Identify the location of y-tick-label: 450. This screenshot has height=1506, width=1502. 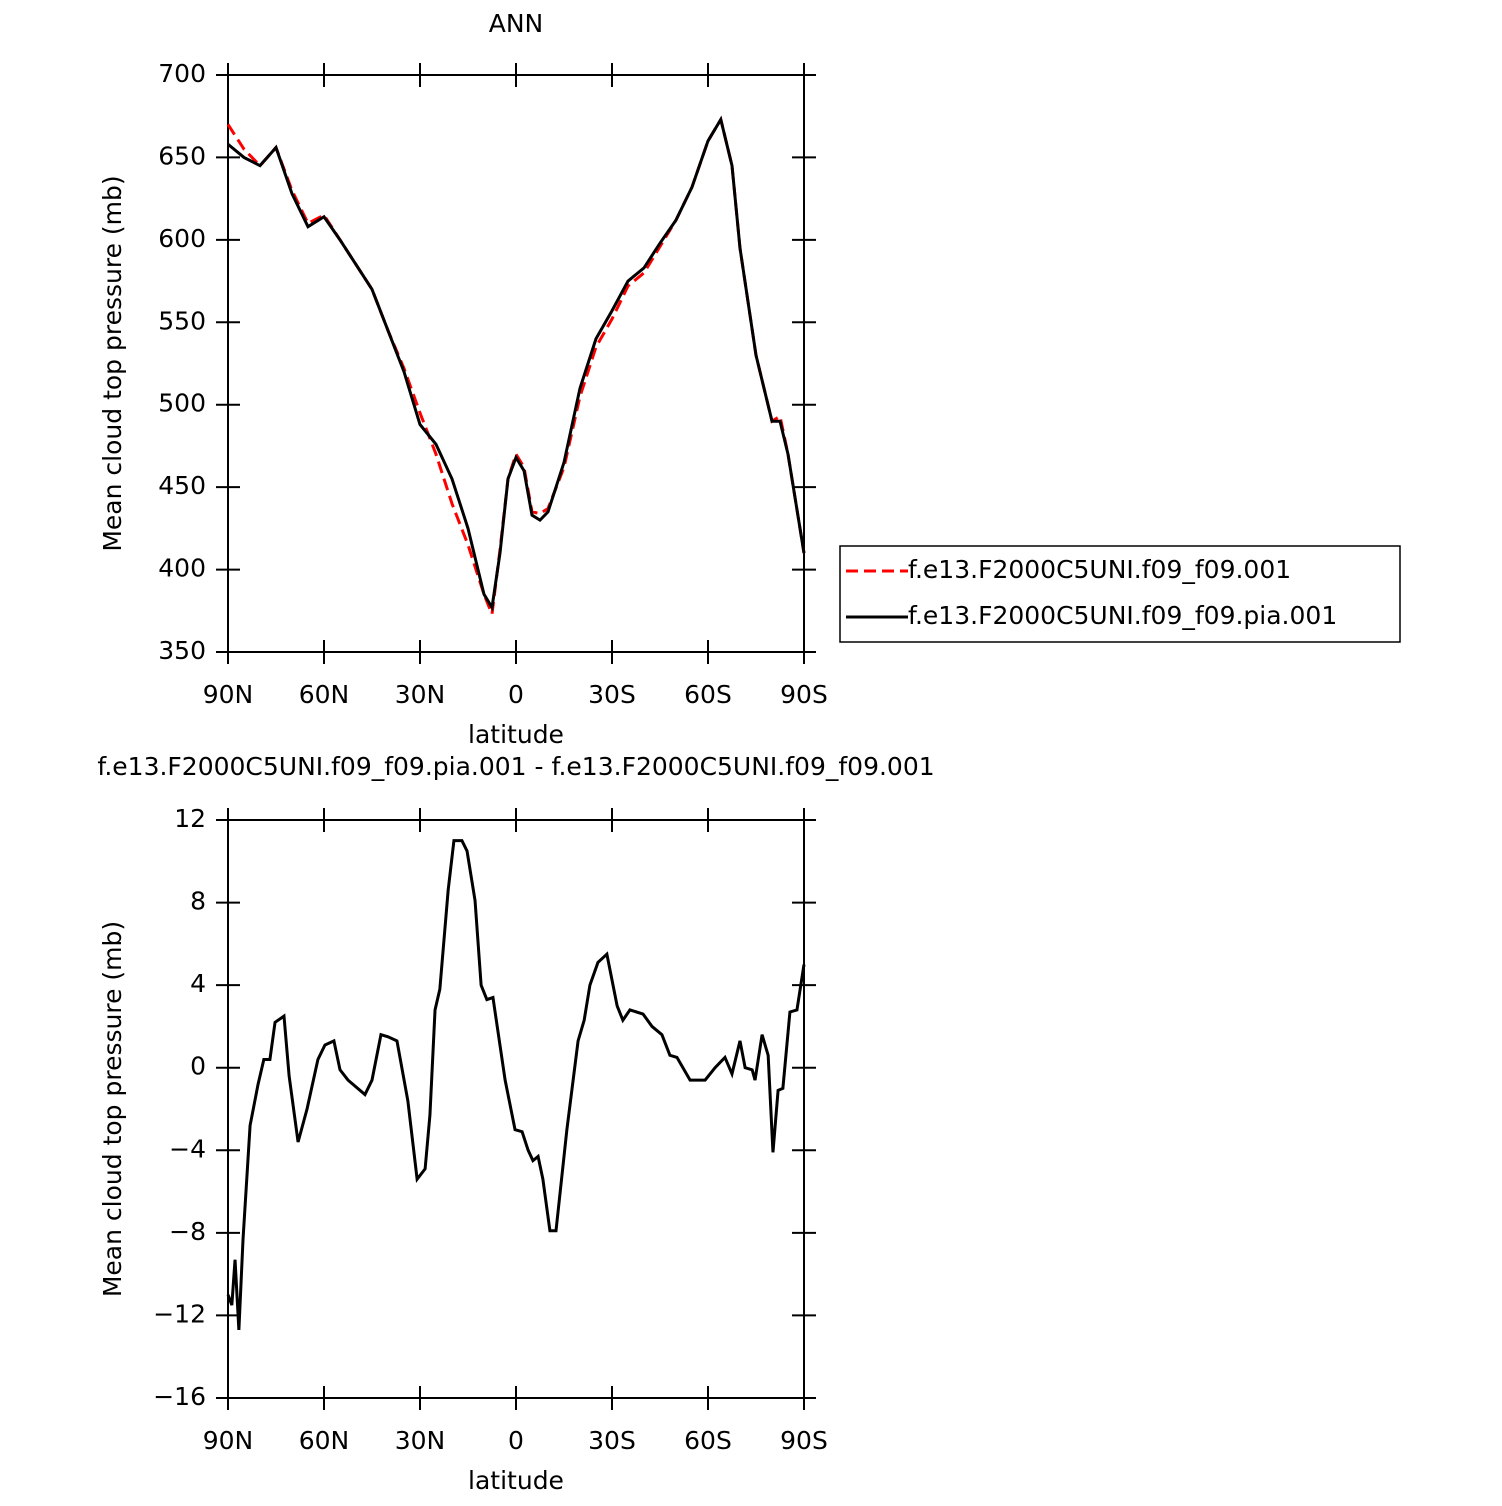
(182, 485).